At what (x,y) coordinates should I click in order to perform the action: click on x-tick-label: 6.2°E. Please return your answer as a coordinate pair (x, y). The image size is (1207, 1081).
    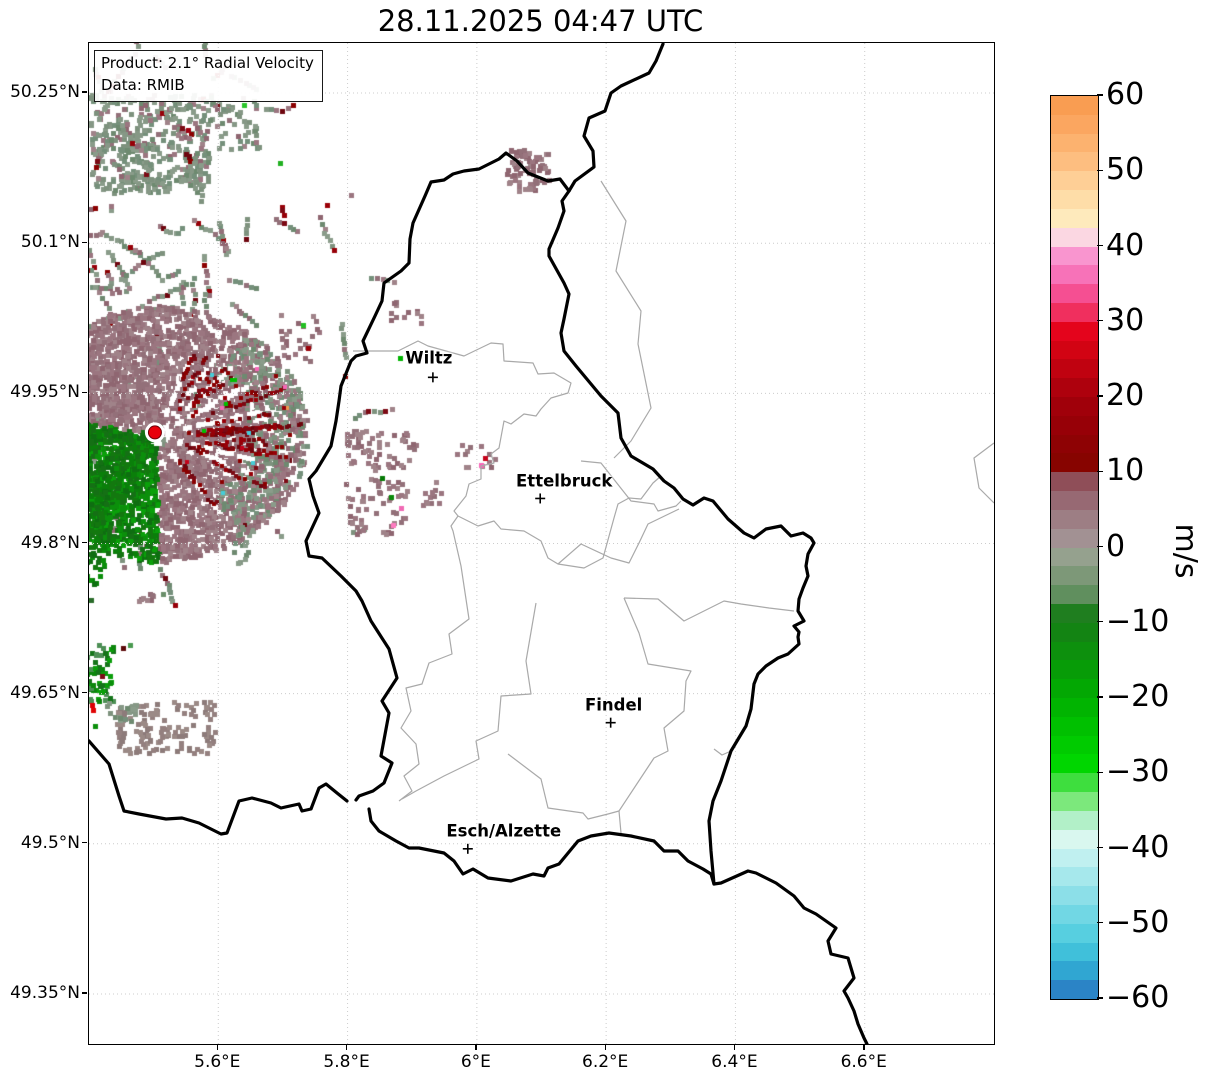
    Looking at the image, I should click on (605, 1062).